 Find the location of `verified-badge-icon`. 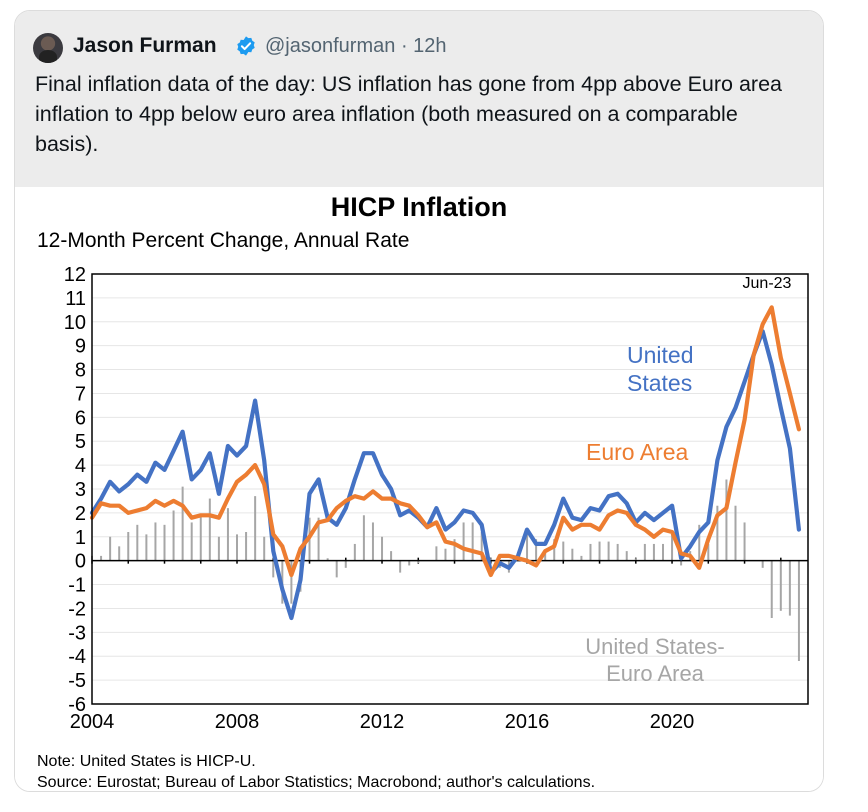

verified-badge-icon is located at coordinates (246, 46).